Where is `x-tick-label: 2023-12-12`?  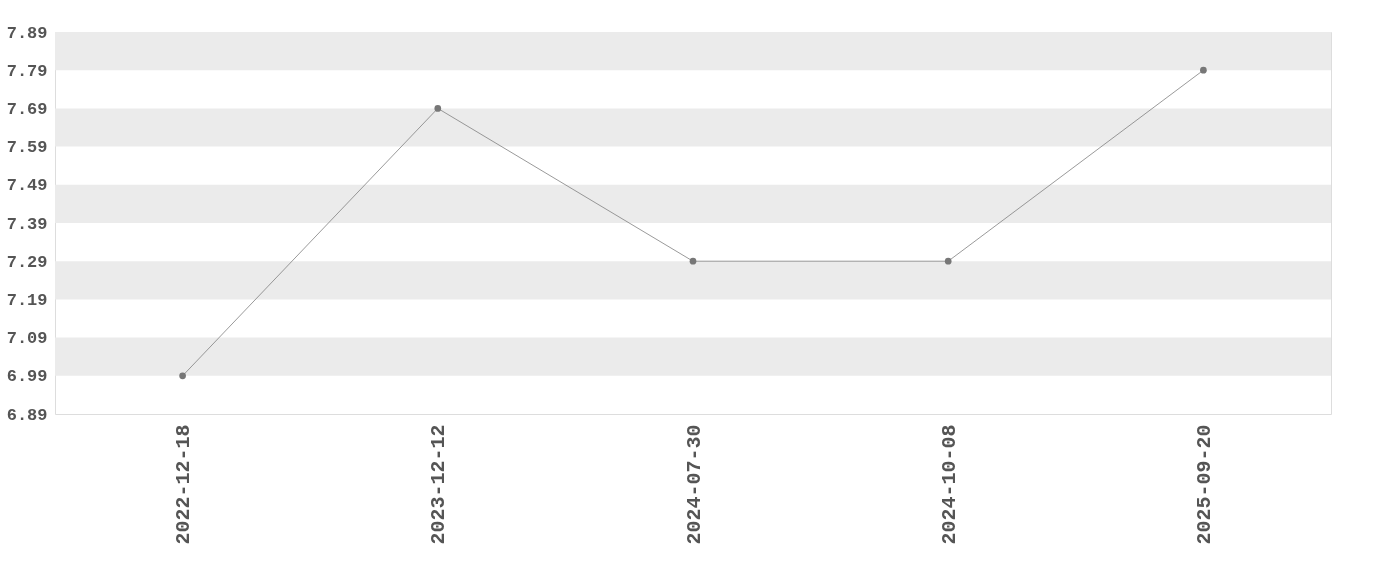 x-tick-label: 2023-12-12 is located at coordinates (439, 484).